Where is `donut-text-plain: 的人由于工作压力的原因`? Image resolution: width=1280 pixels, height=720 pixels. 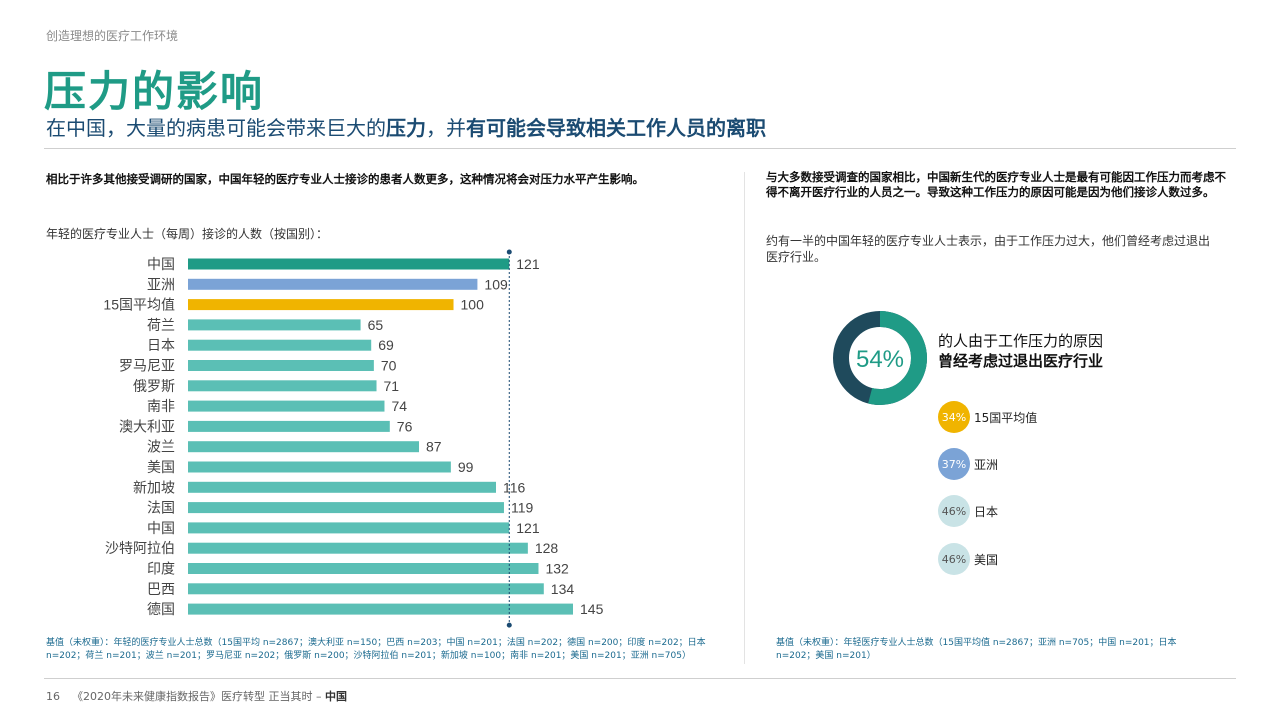 donut-text-plain: 的人由于工作压力的原因 is located at coordinates (1021, 341).